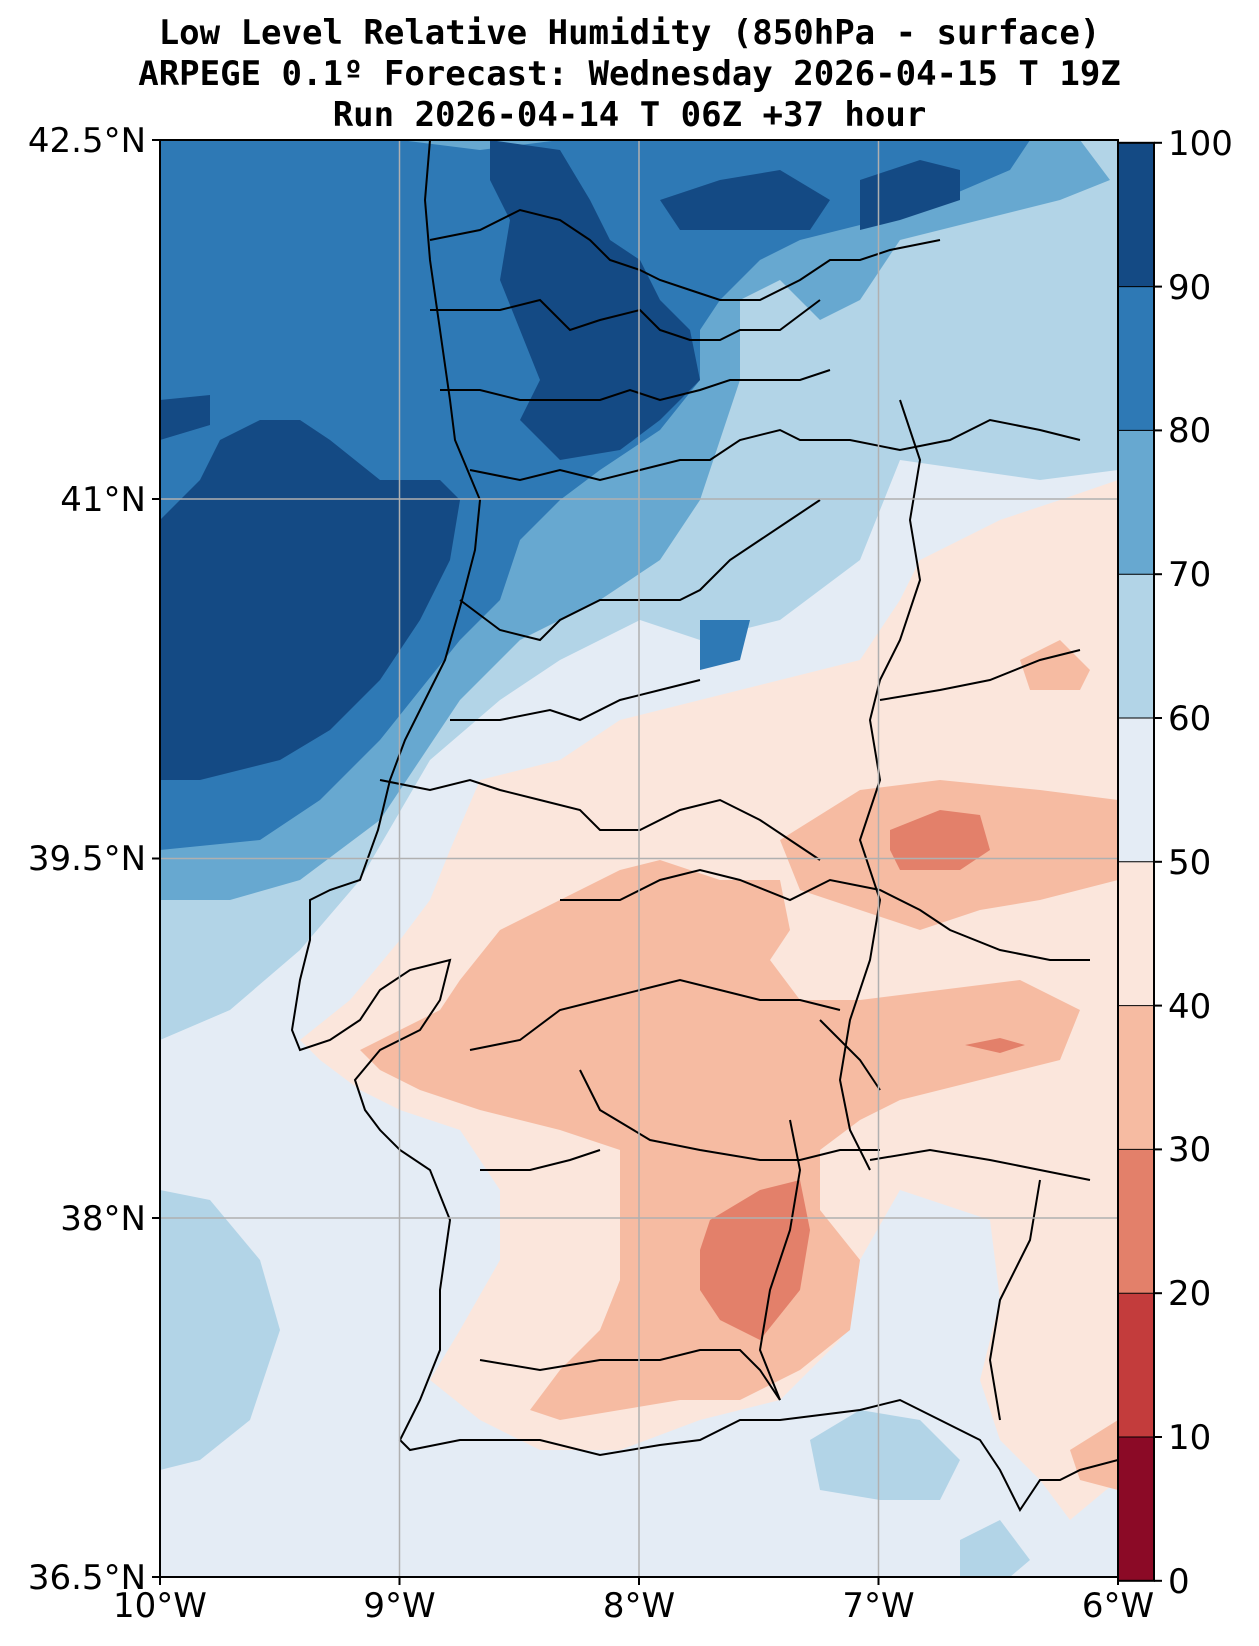 This screenshot has height=1646, width=1259. I want to click on colorbar-lines, so click(1136, 862).